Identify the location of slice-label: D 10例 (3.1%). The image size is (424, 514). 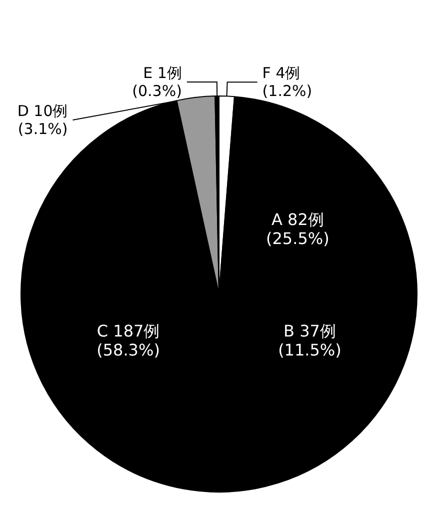
(42, 120).